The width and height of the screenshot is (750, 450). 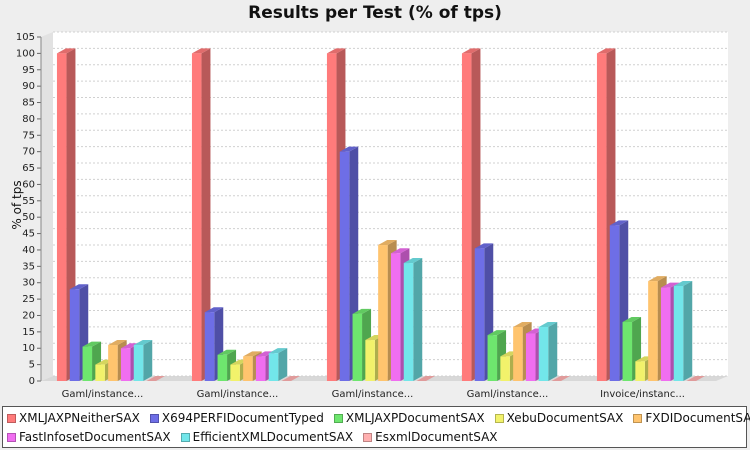 What do you see at coordinates (697, 418) in the screenshot?
I see `legend-label: FXDIDocumentSAX` at bounding box center [697, 418].